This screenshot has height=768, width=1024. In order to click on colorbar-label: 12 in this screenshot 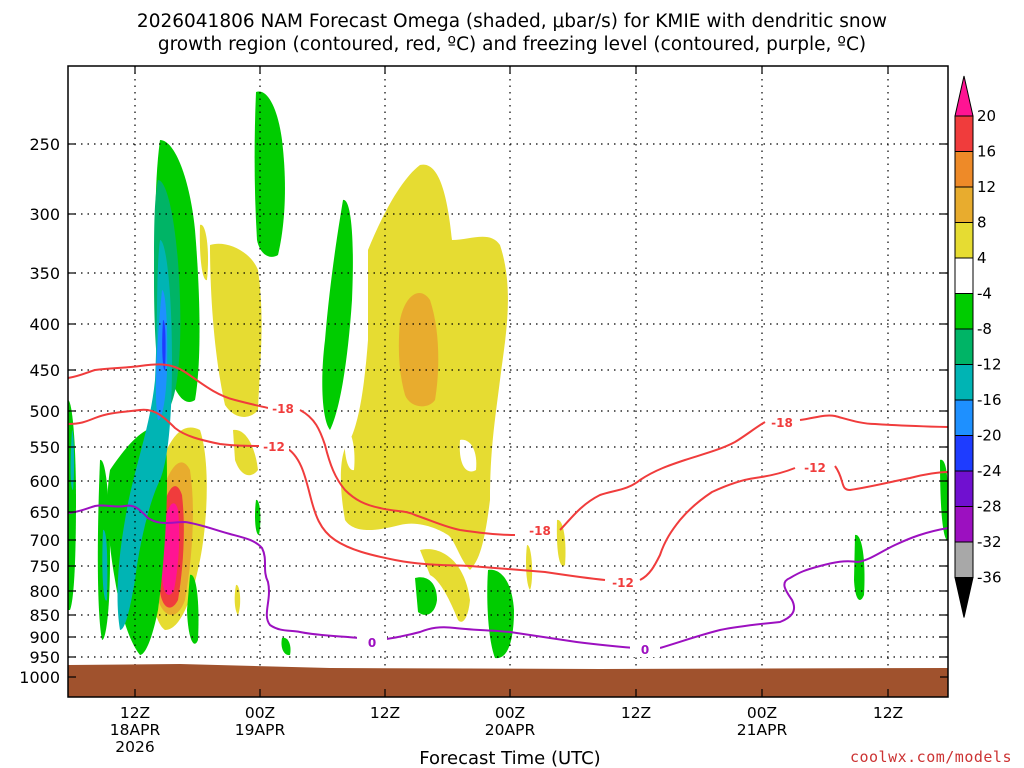, I will do `click(986, 187)`.